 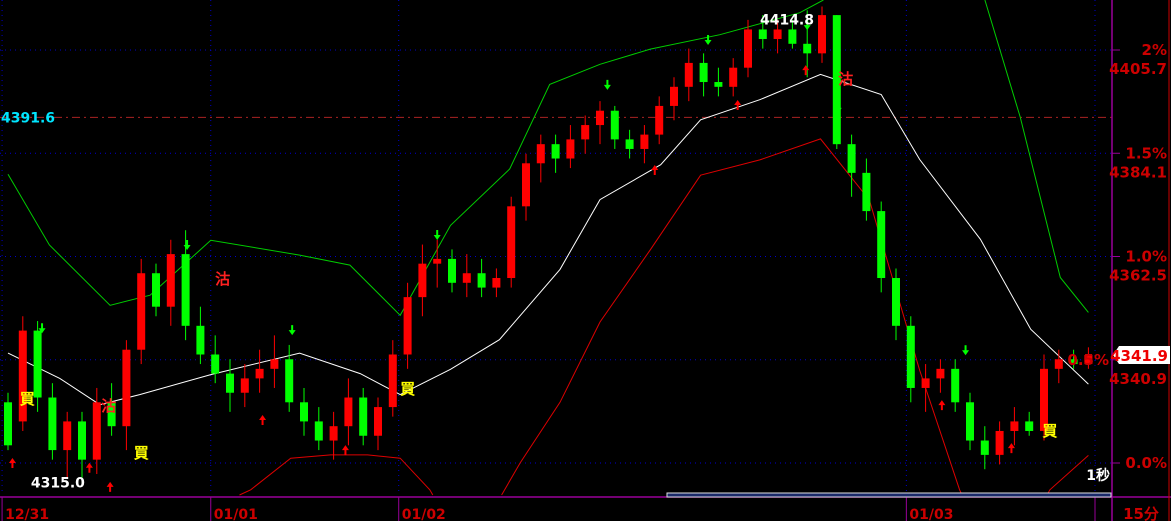 I want to click on y-tick-price: 4405.7, so click(x=1138, y=69).